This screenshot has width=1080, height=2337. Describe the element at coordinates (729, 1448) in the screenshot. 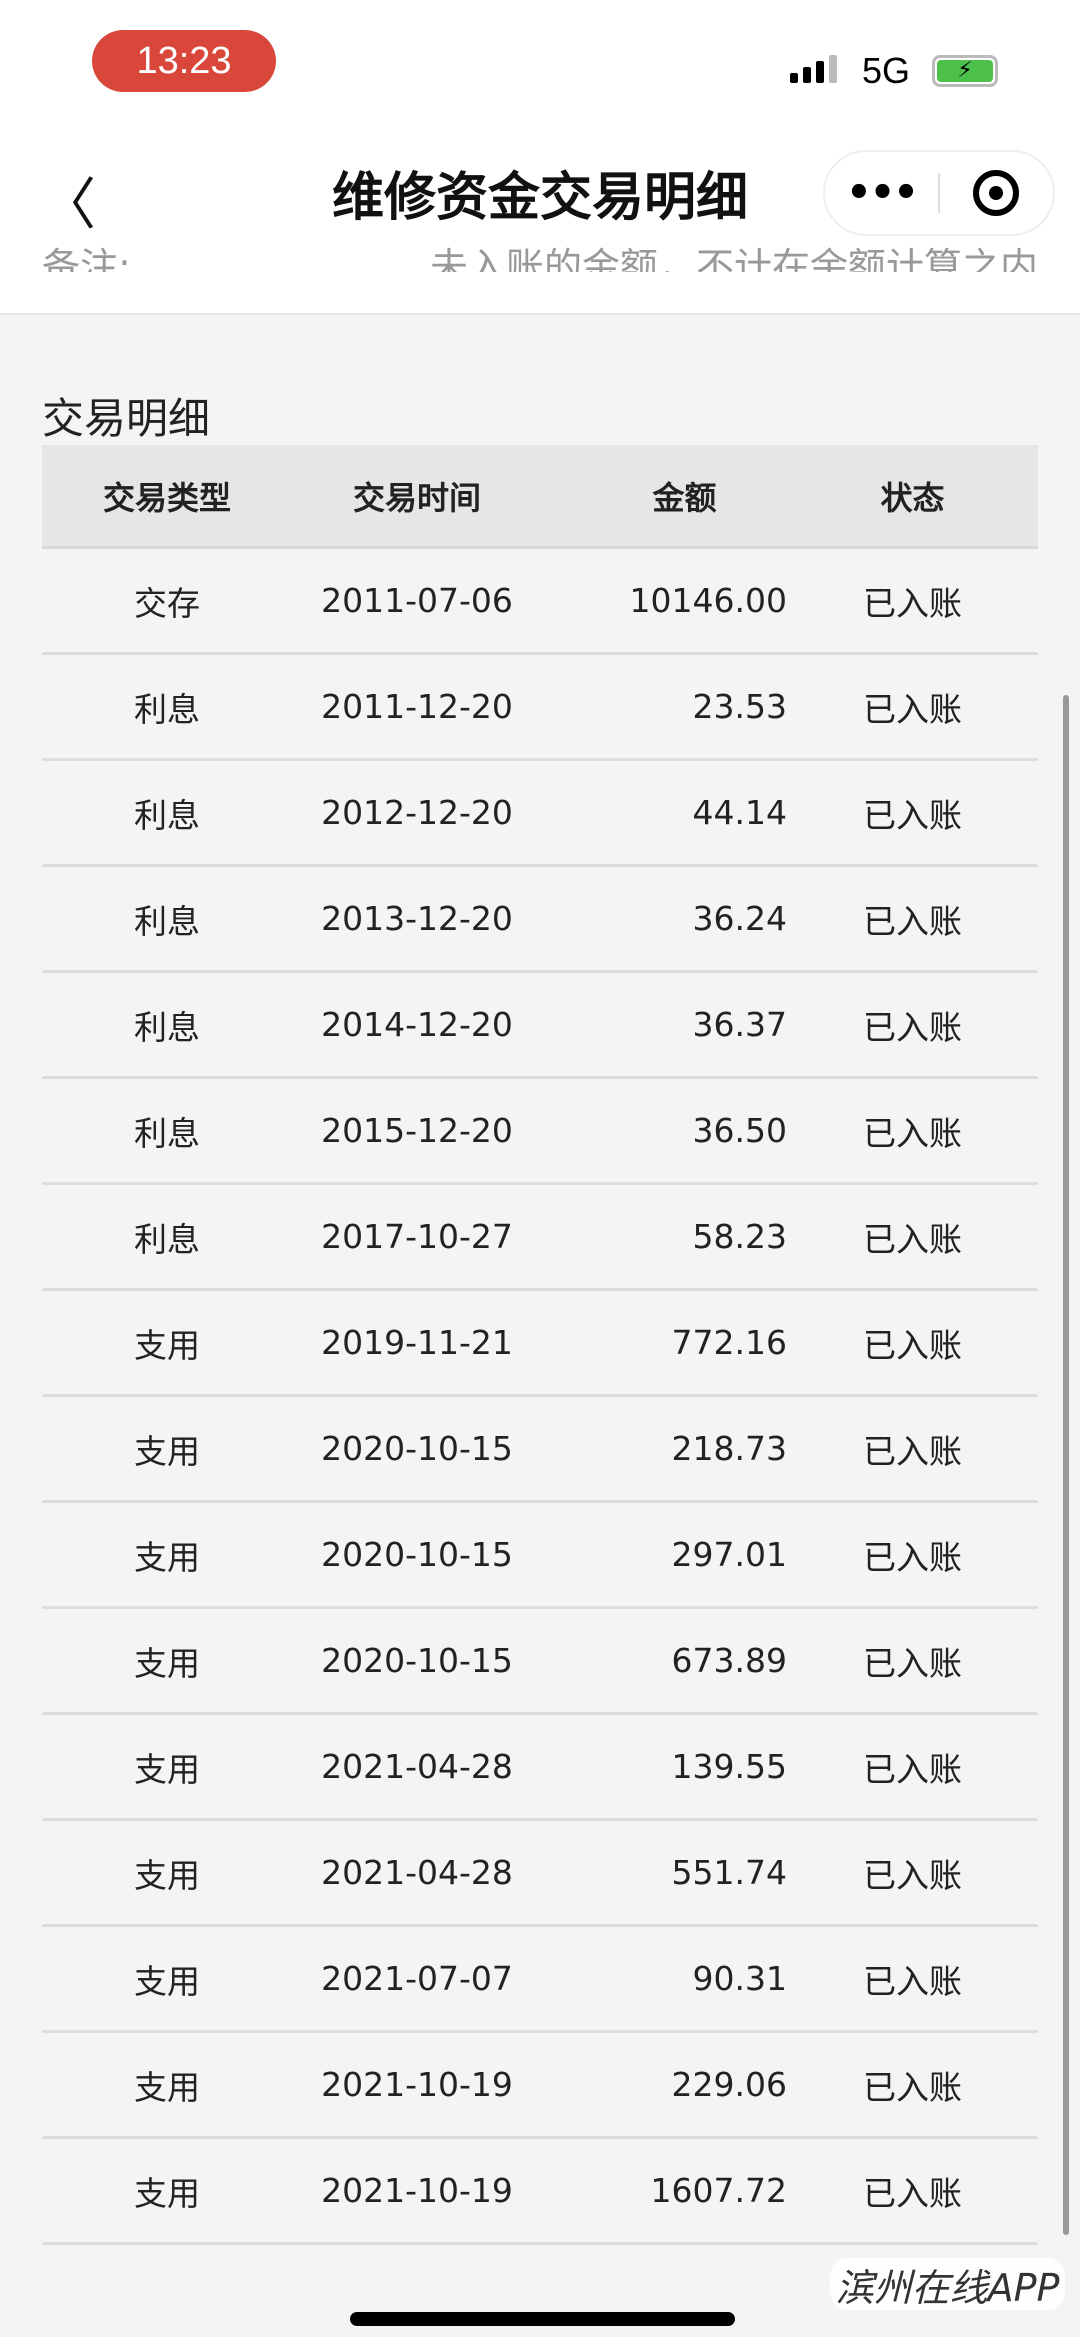

I see `cell-amount: 218.73` at that location.